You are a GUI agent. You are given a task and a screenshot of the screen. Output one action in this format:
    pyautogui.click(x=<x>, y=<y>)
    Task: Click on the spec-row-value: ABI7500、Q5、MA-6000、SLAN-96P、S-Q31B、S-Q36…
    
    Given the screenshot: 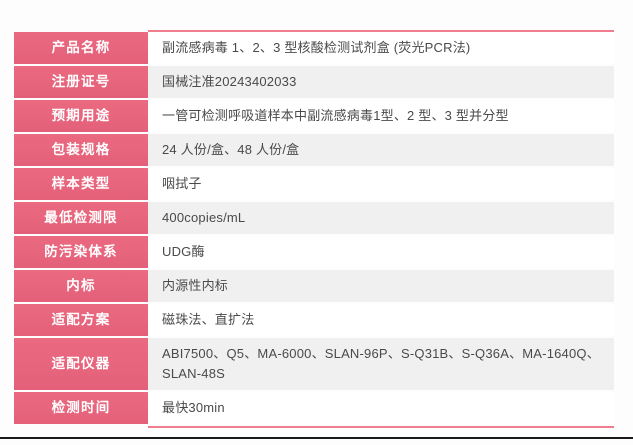 What is the action you would take?
    pyautogui.click(x=381, y=364)
    